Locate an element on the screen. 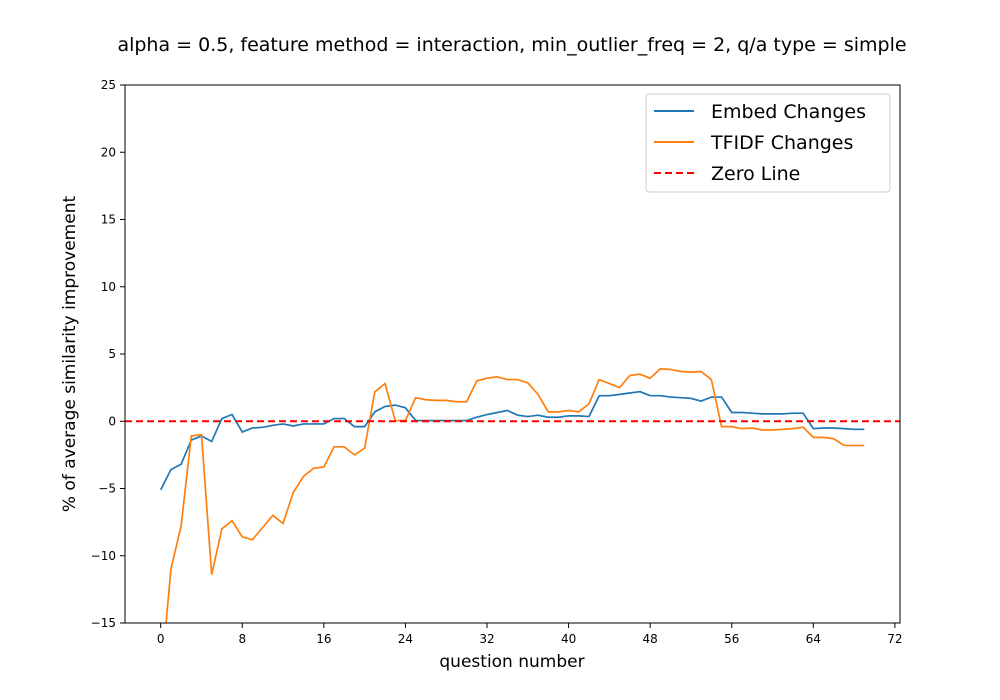  y-tick-label: −5 is located at coordinates (107, 489).